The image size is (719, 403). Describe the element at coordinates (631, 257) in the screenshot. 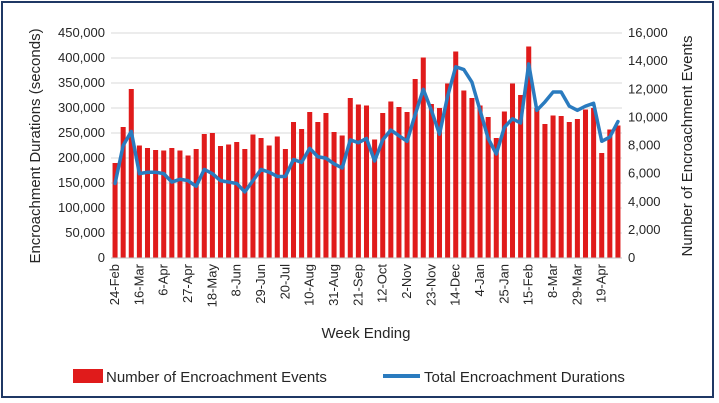

I see `right-tick-label: 0` at that location.